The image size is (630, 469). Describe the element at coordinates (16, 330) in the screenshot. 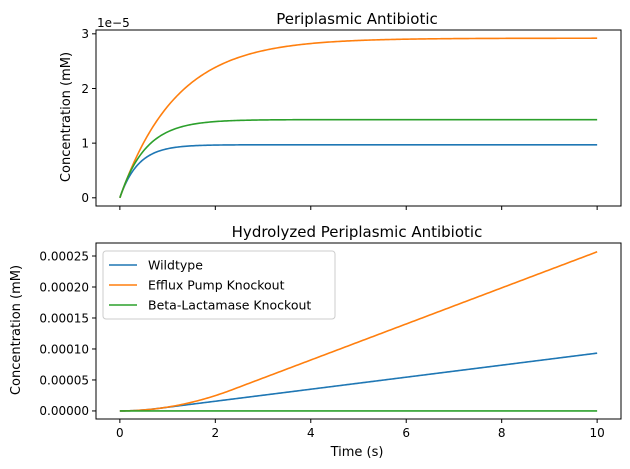

I see `bottom-y-axis-label: Concentration (mM)` at that location.